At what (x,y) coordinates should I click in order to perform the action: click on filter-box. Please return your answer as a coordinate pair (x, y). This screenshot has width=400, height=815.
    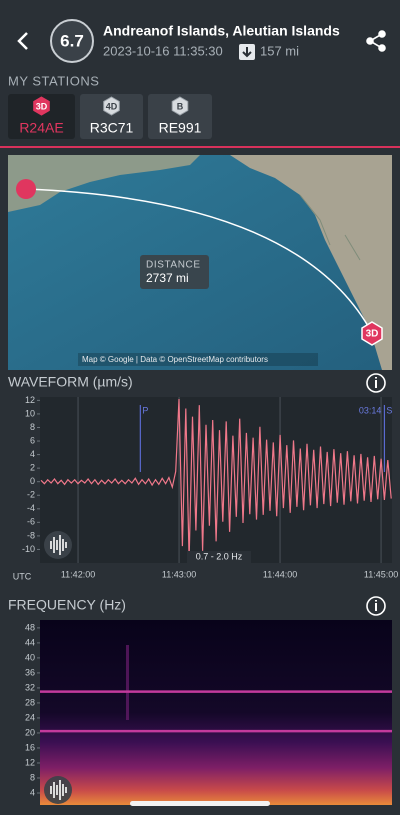
    Looking at the image, I should click on (219, 557).